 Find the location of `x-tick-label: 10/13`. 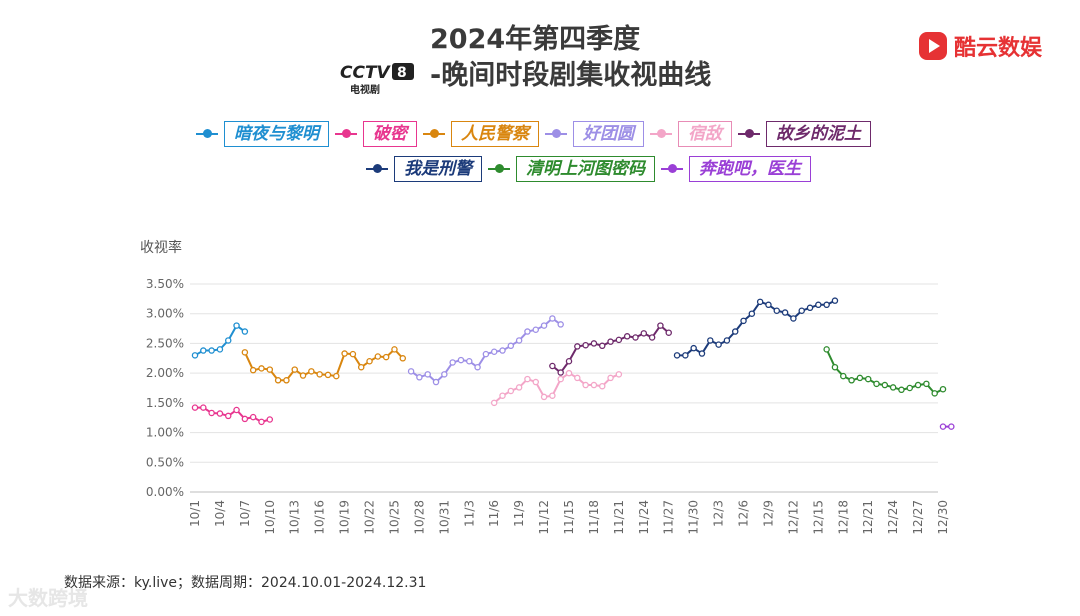

x-tick-label: 10/13 is located at coordinates (295, 517).